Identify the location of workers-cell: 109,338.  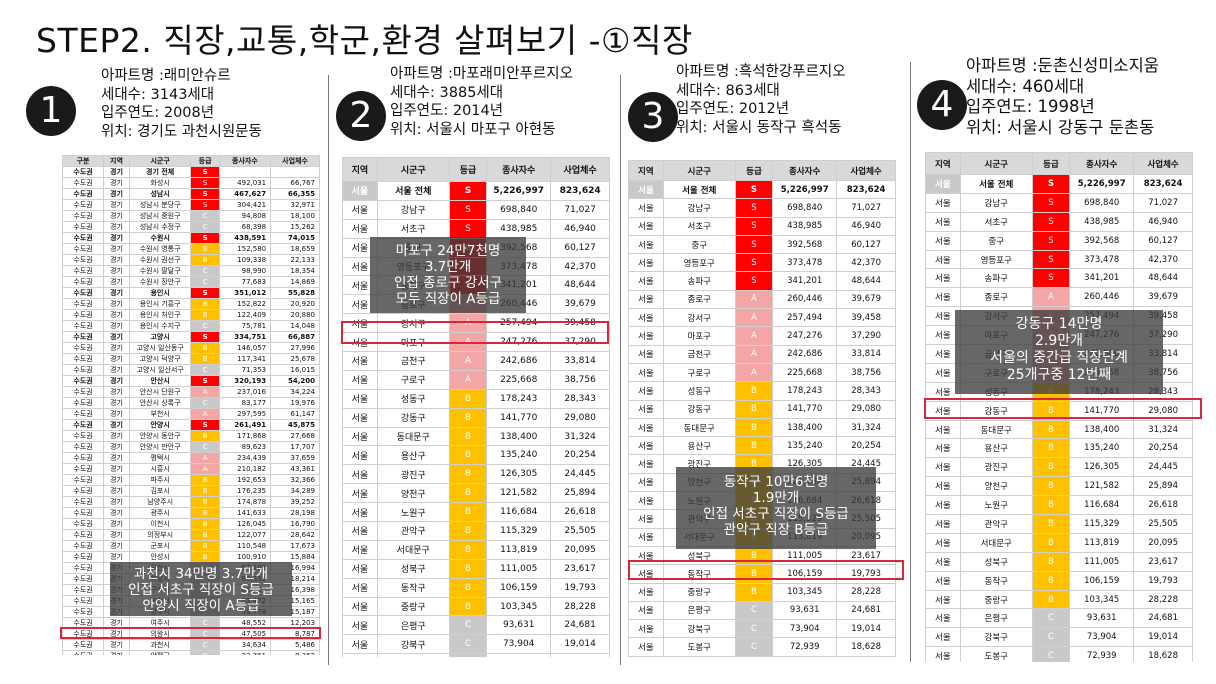
(245, 260).